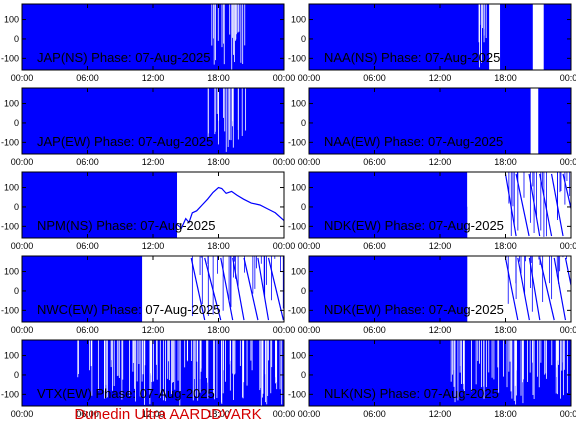 This screenshot has height=432, width=576. What do you see at coordinates (168, 414) in the screenshot?
I see `footer-title: Dunedin Ultra AARDDVARK` at bounding box center [168, 414].